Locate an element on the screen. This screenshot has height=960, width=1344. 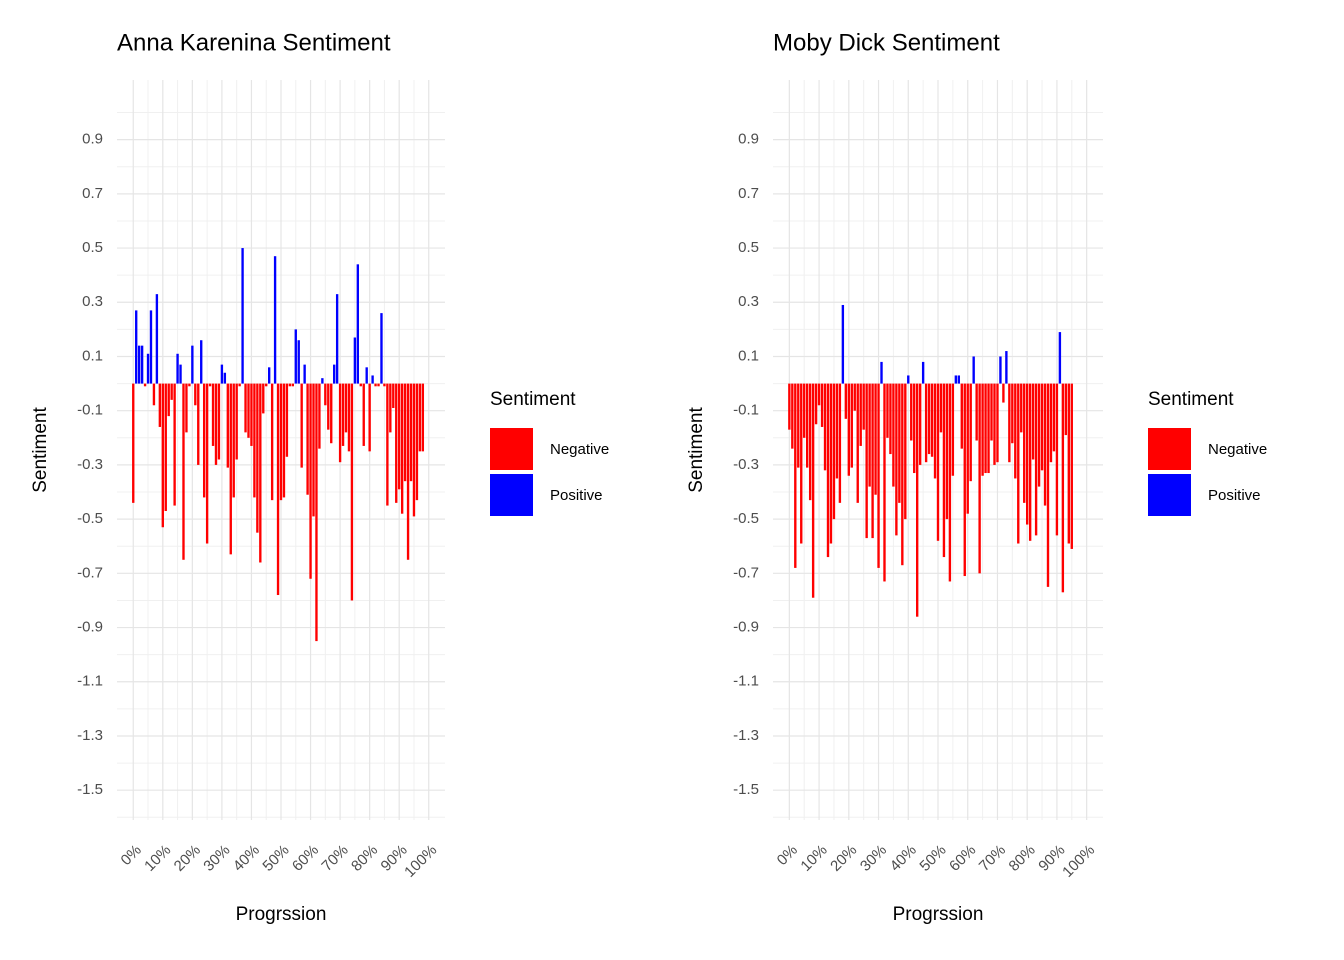
x-tick-label: 10% is located at coordinates (157, 858).